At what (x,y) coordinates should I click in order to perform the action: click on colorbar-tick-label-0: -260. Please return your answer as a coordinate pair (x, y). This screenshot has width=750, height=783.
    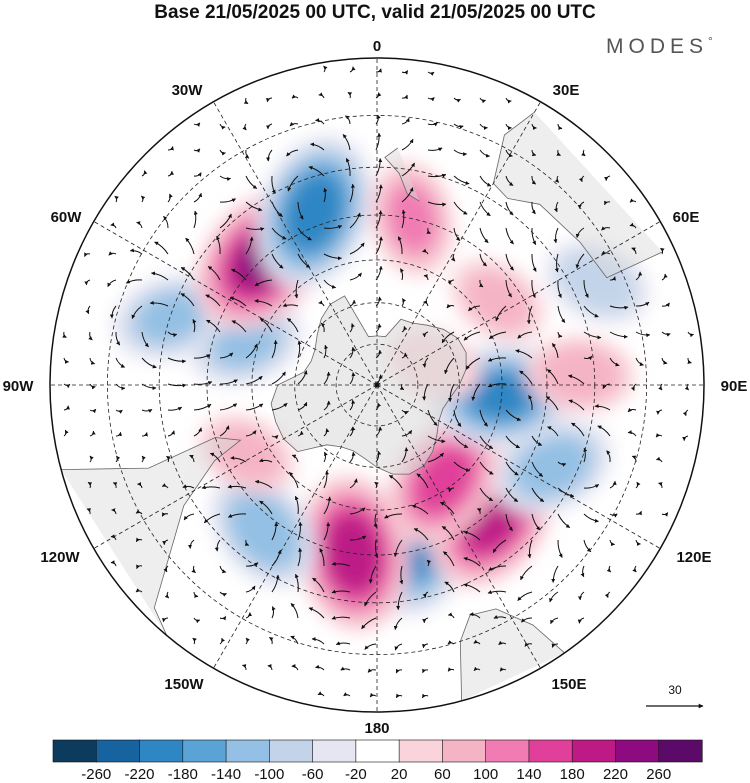
    Looking at the image, I should click on (96, 774).